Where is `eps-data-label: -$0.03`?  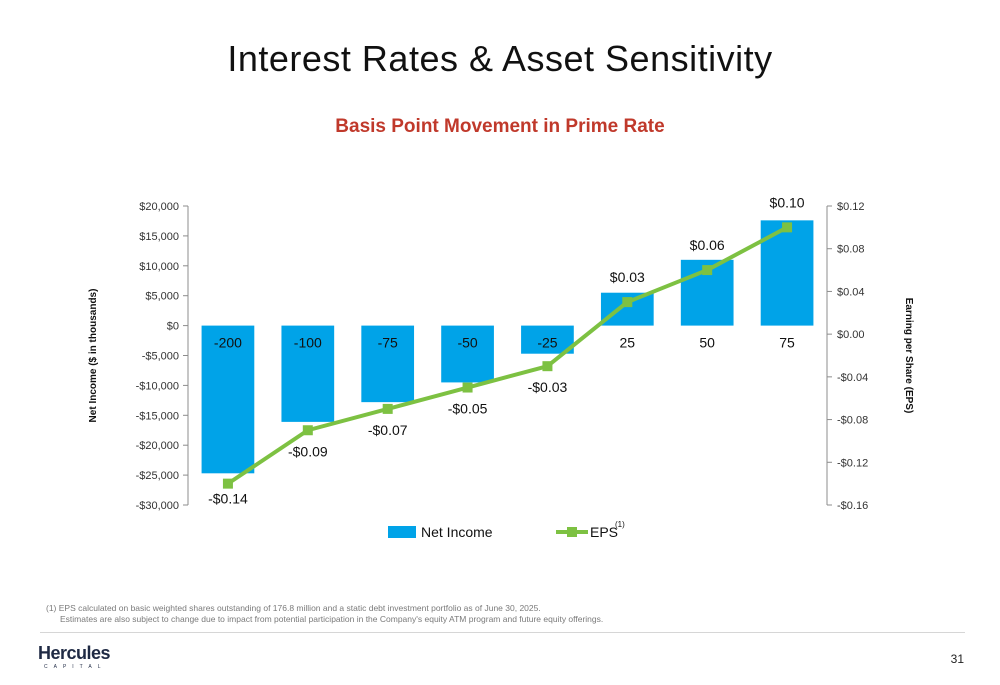
eps-data-label: -$0.03 is located at coordinates (548, 387).